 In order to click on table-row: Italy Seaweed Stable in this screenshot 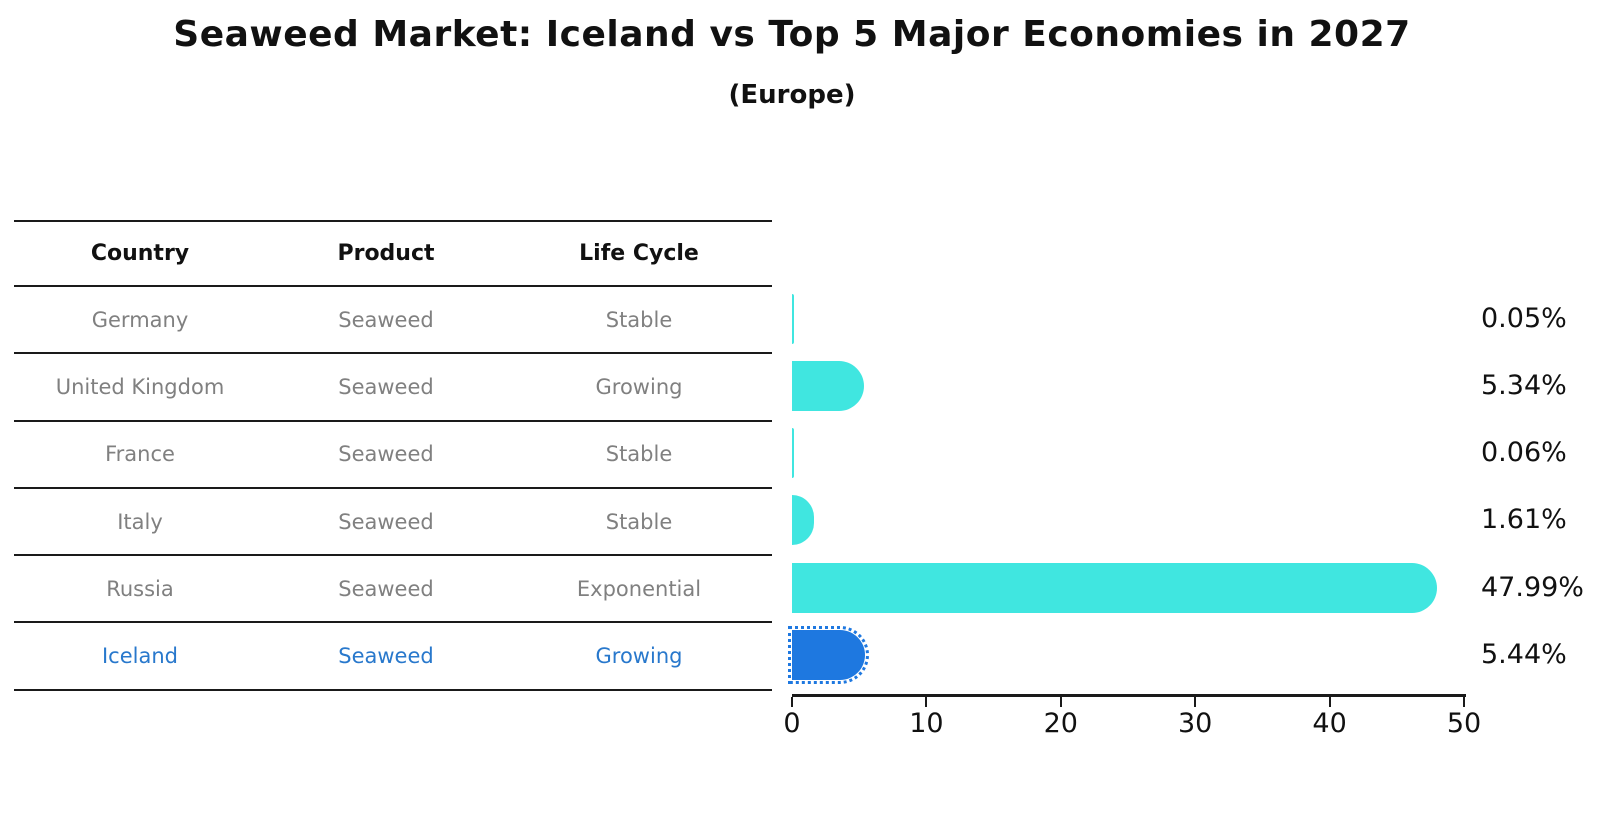, I will do `click(393, 523)`.